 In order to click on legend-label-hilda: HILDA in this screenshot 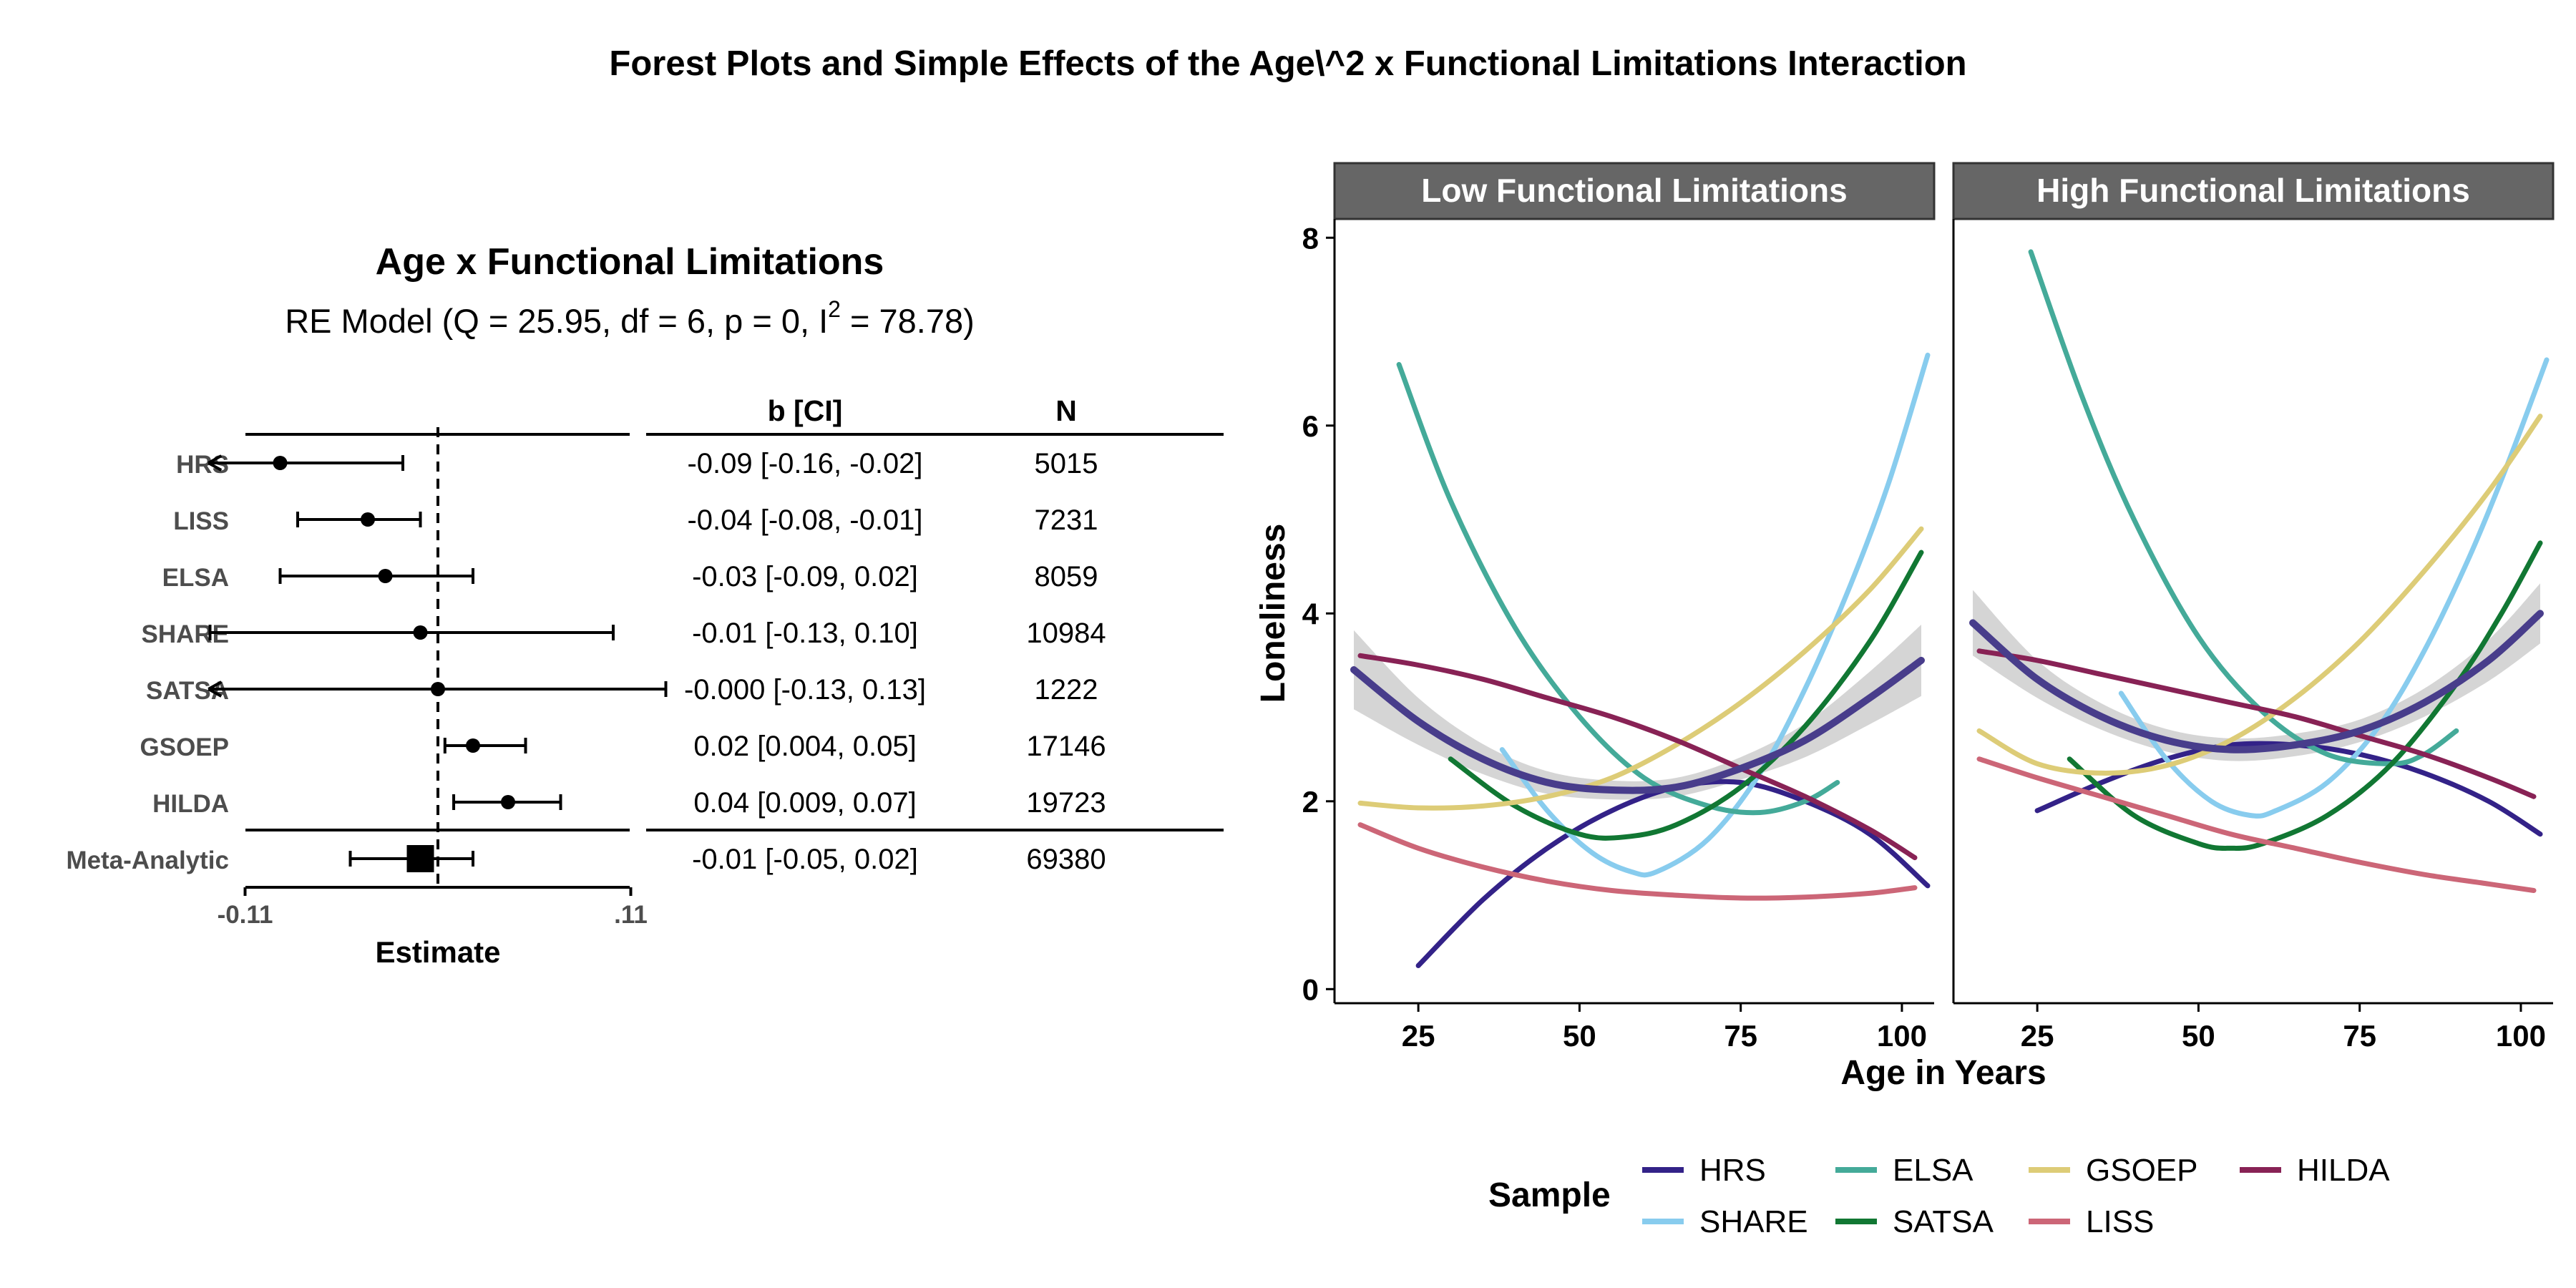, I will do `click(2343, 1170)`.